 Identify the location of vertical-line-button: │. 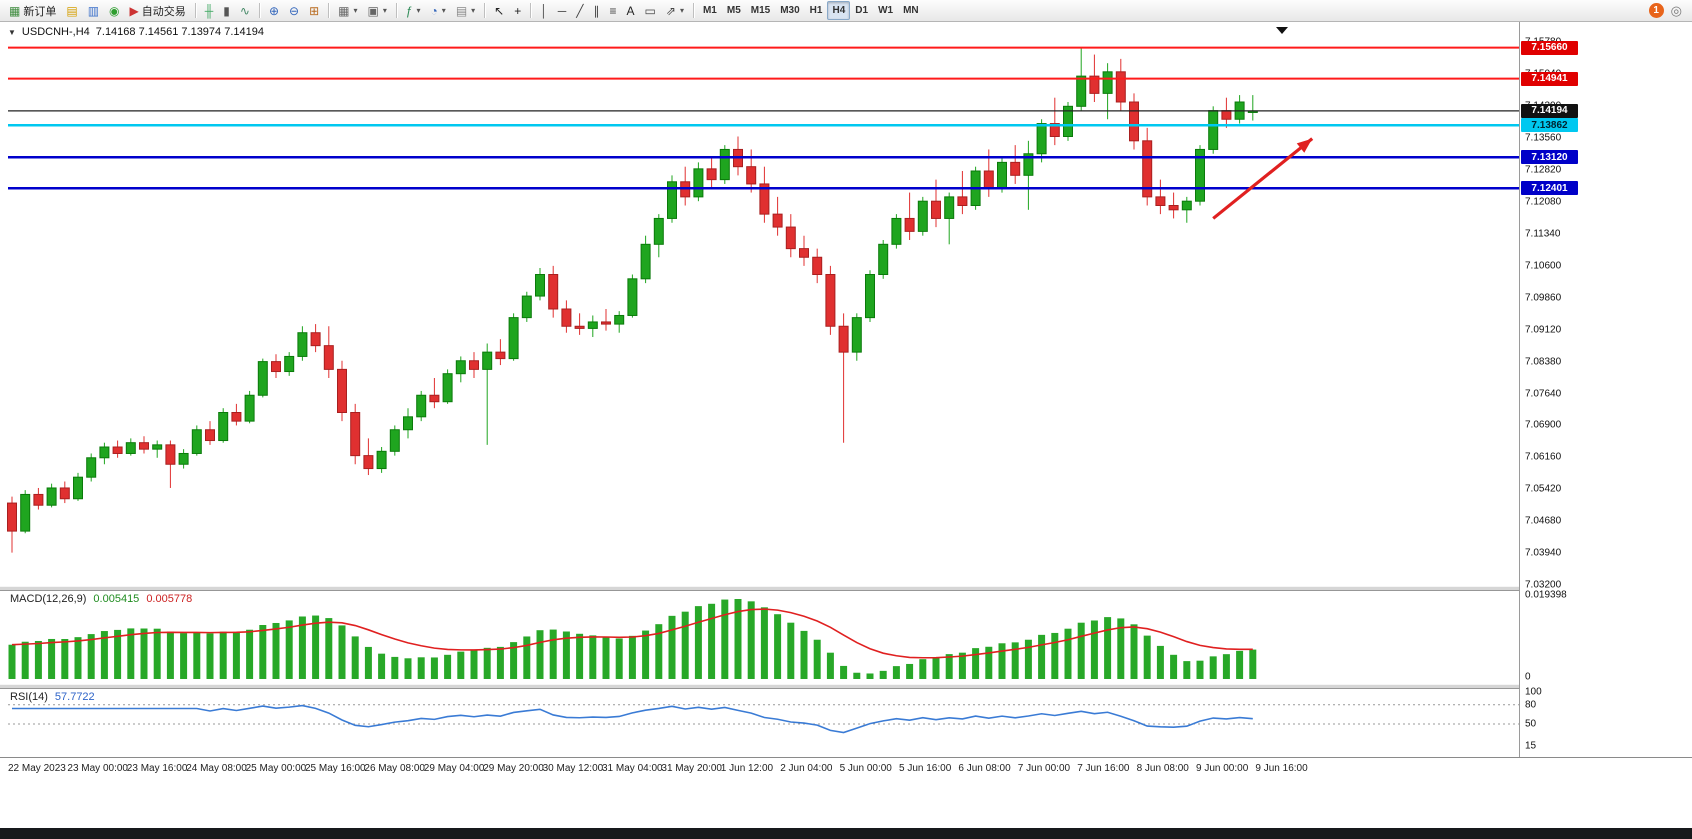
(544, 10).